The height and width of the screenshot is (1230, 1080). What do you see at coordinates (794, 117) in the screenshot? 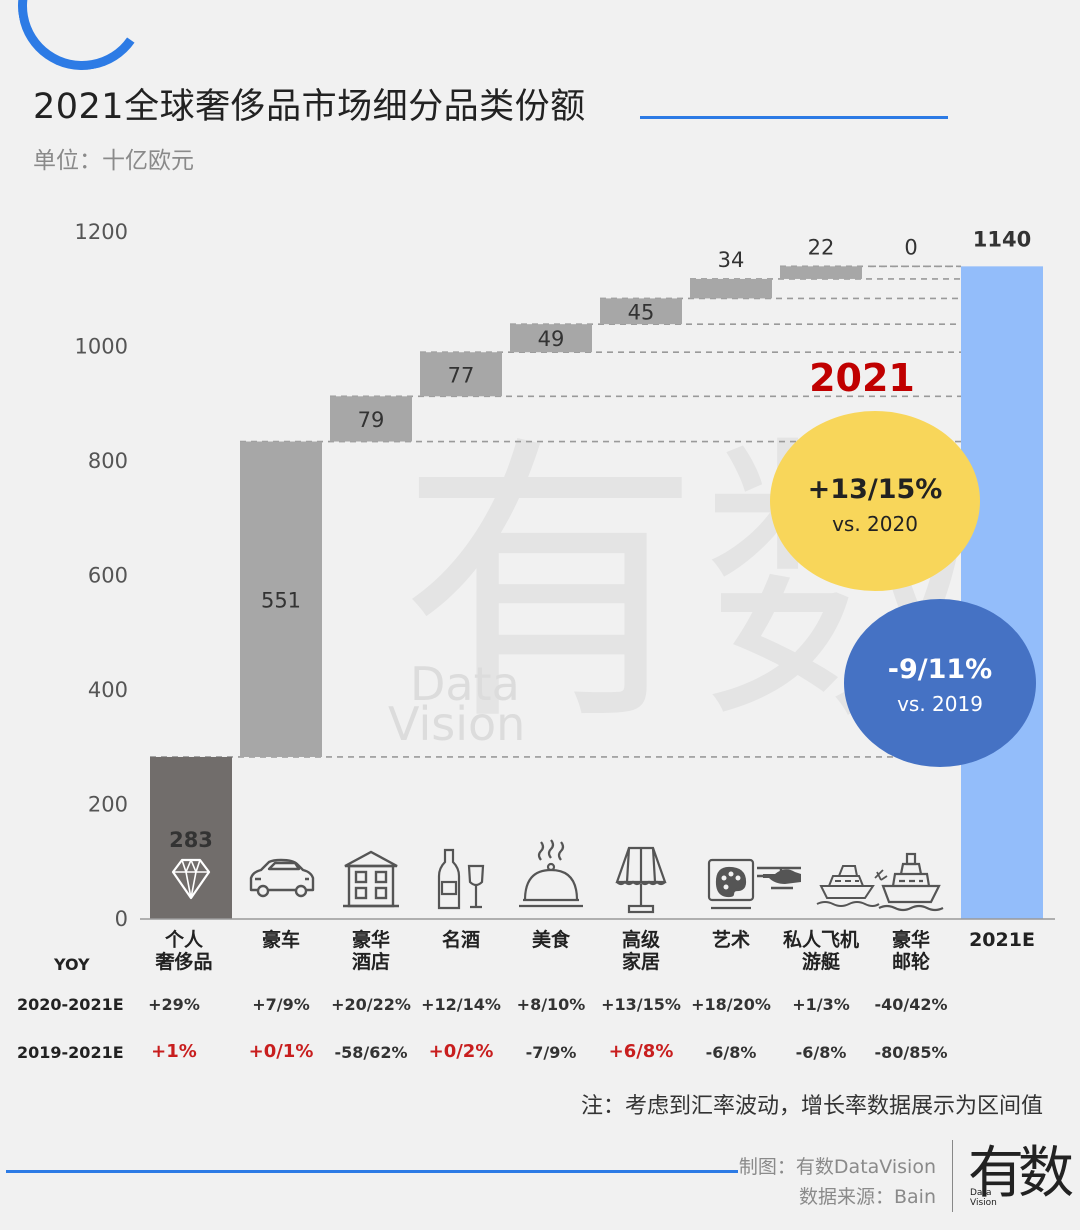
I see `title-underline` at bounding box center [794, 117].